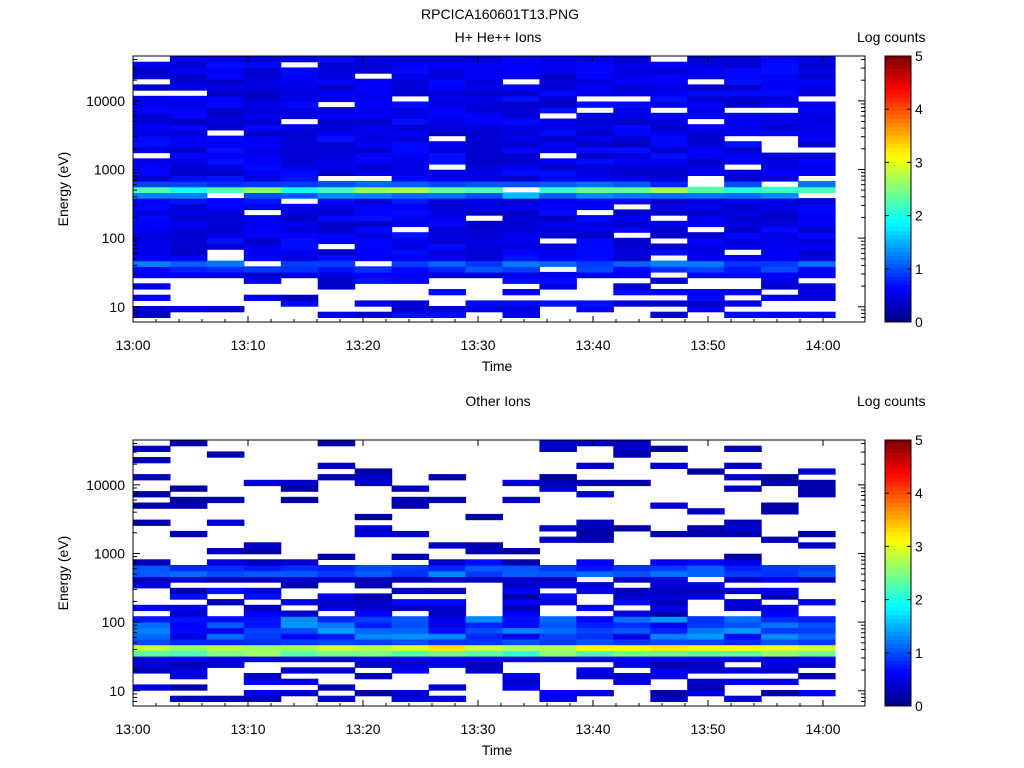 The width and height of the screenshot is (1024, 768). Describe the element at coordinates (109, 169) in the screenshot. I see `y-tick-label: 1000` at that location.